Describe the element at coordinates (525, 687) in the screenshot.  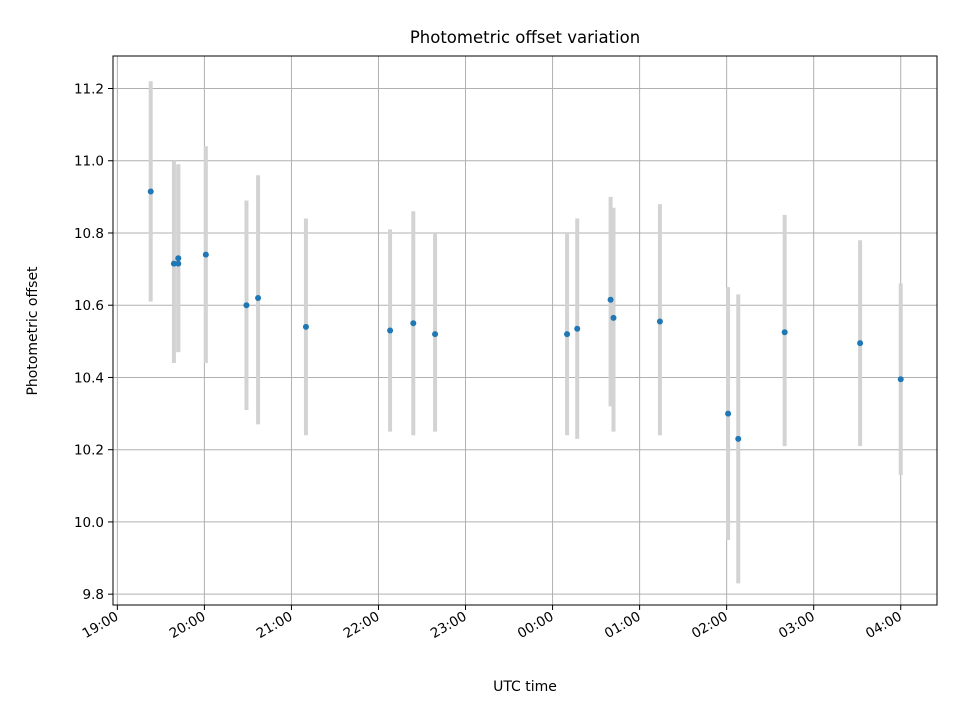
I see `x-axis-label: UTC time` at that location.